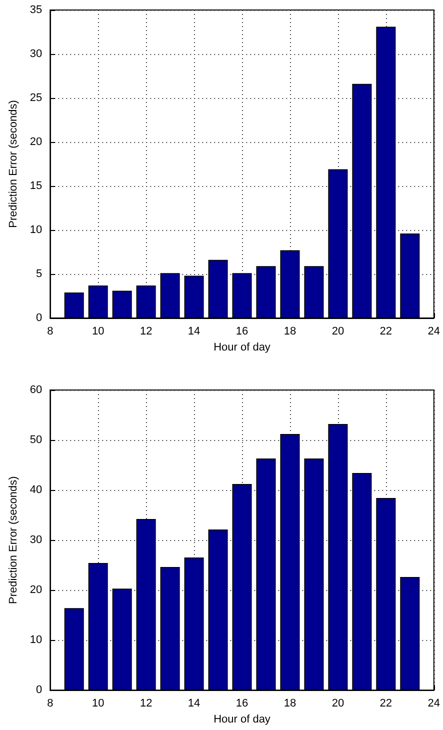  What do you see at coordinates (36, 186) in the screenshot?
I see `y-tick-label: 15` at bounding box center [36, 186].